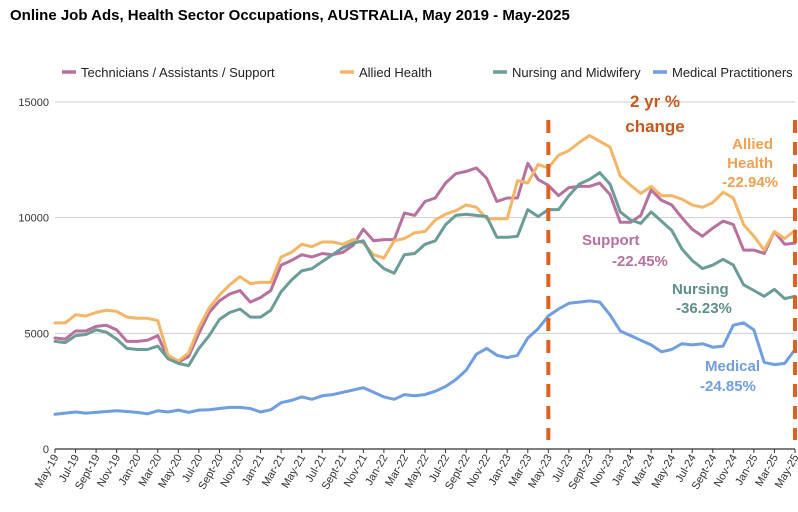 This screenshot has width=798, height=512. What do you see at coordinates (611, 240) in the screenshot?
I see `annotation-label: Support` at bounding box center [611, 240].